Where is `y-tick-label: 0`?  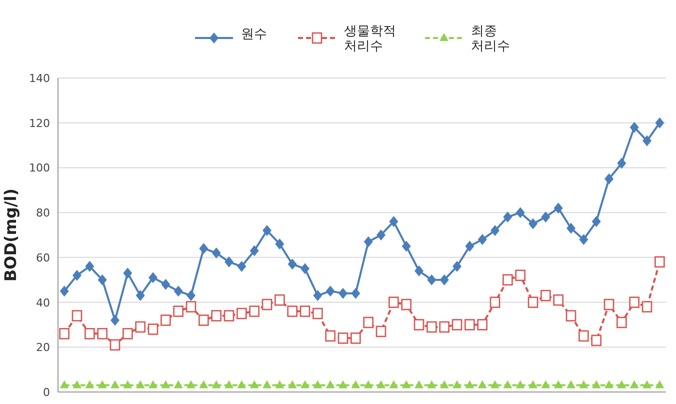 y-tick-label: 0 is located at coordinates (46, 392).